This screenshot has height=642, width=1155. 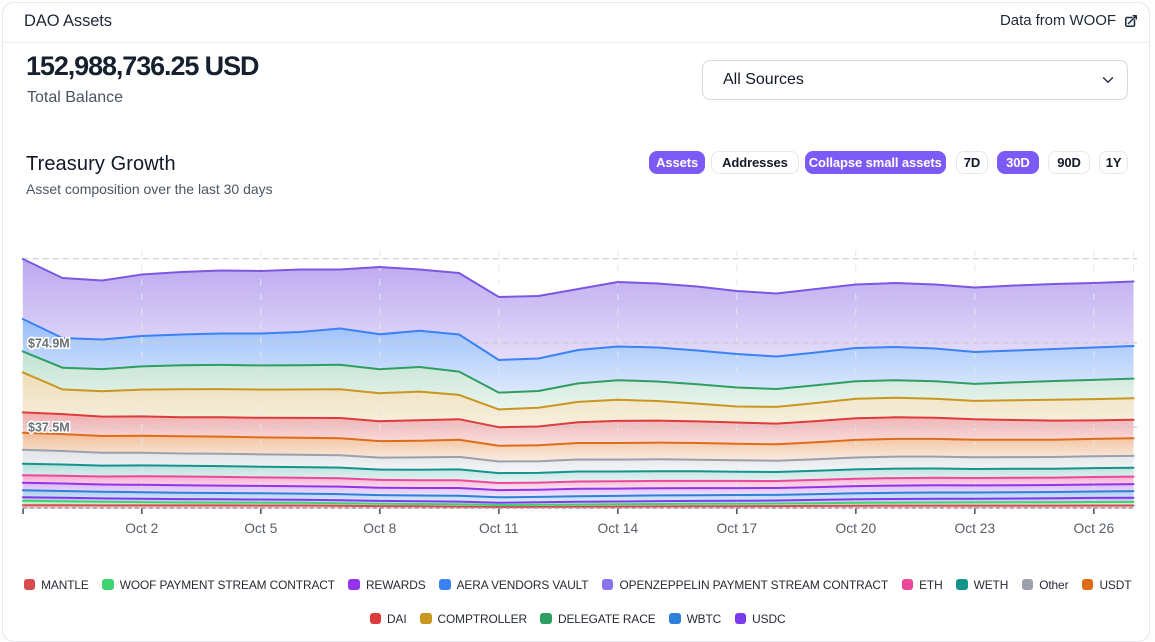 What do you see at coordinates (617, 528) in the screenshot?
I see `svg-text: Oct 14` at bounding box center [617, 528].